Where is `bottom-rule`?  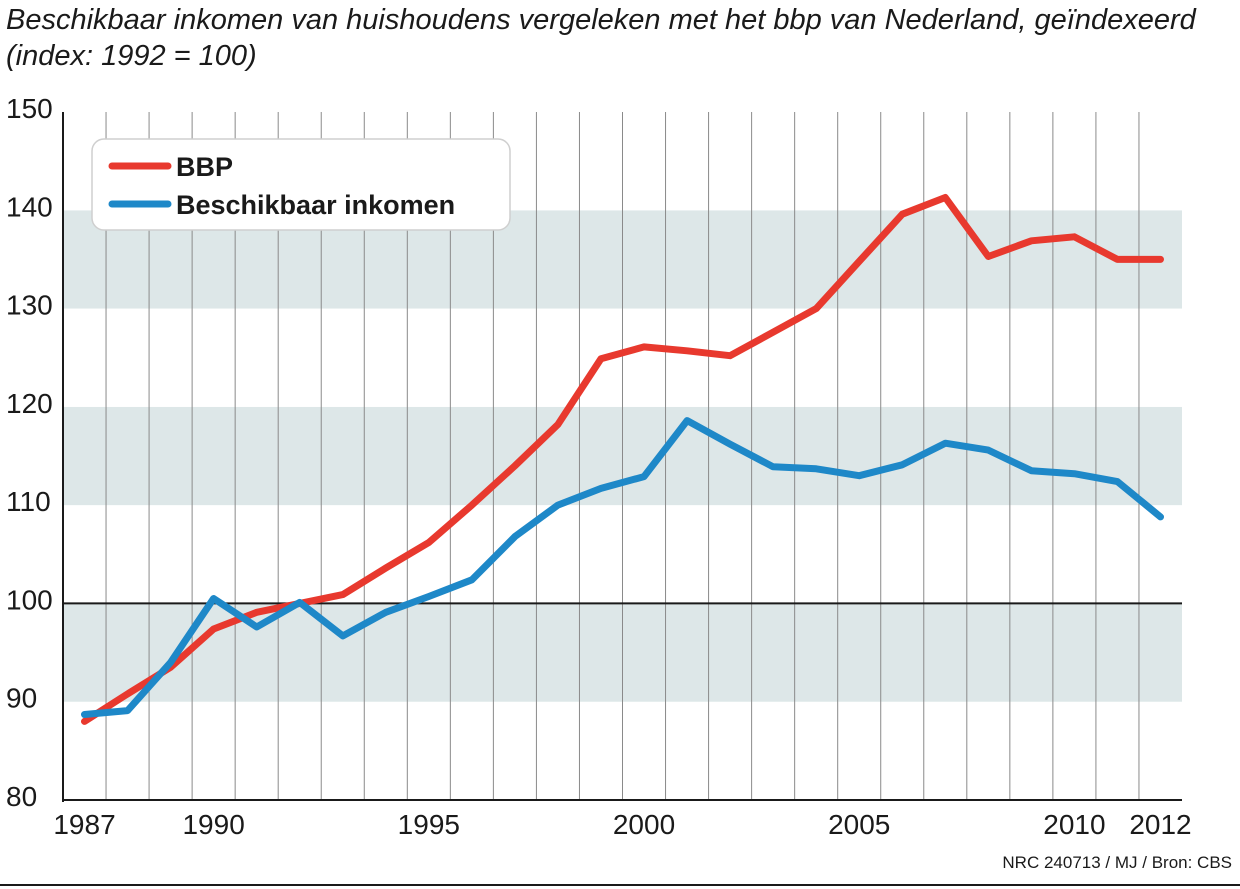 bottom-rule is located at coordinates (620, 885).